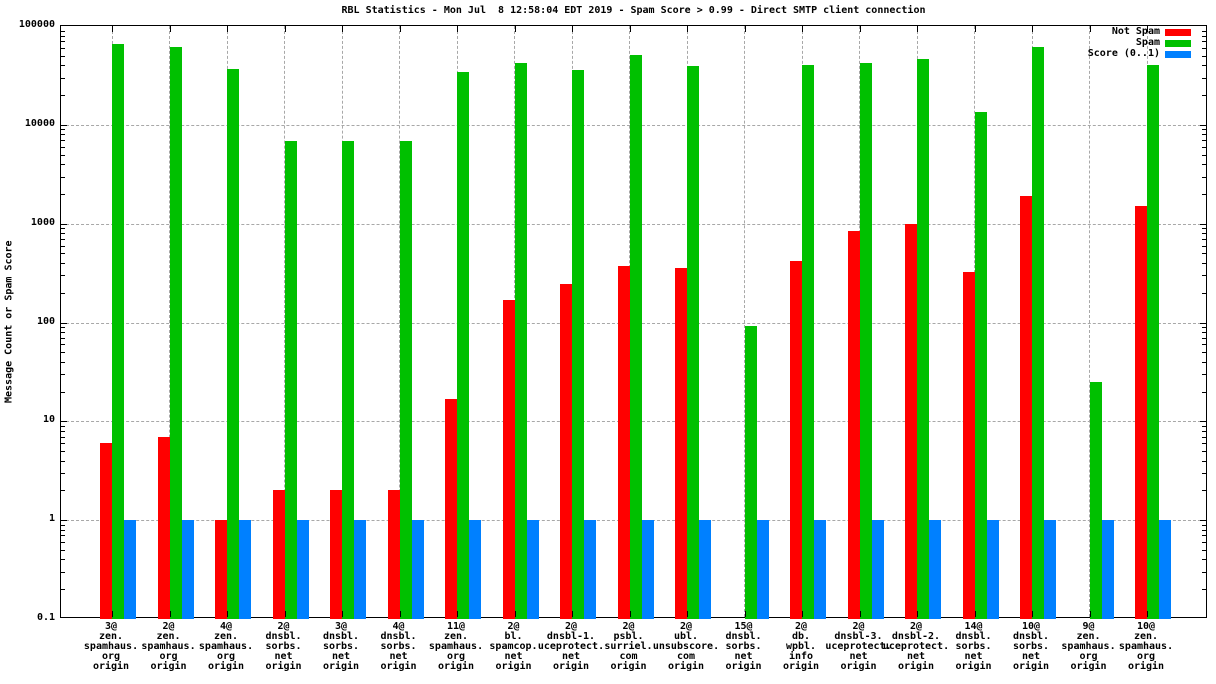  Describe the element at coordinates (916, 646) in the screenshot. I see `x-tick-label: 2@ dnsbl-2. uceprotect. net origin` at that location.